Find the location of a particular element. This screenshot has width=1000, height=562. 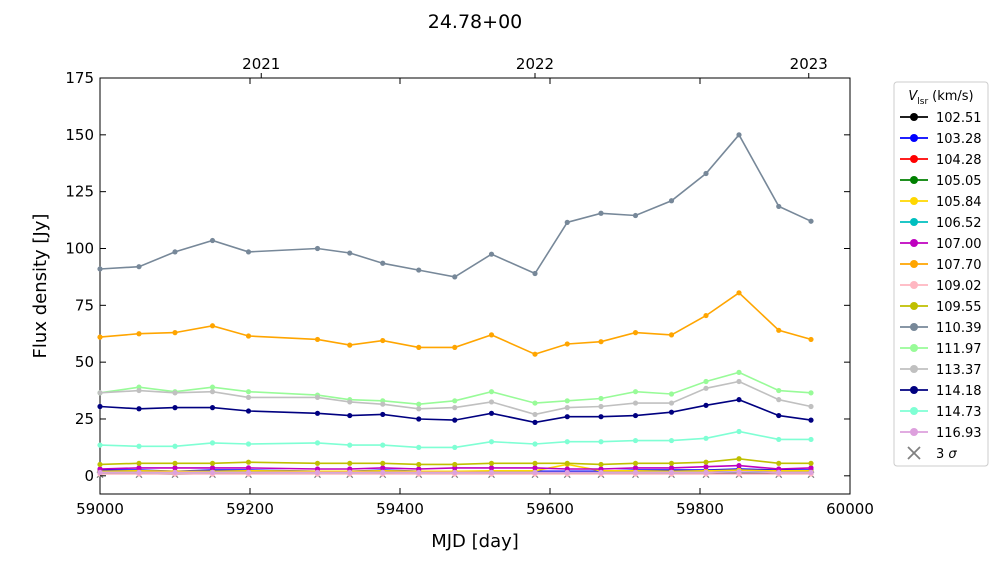

series-113.37 is located at coordinates (455, 398).